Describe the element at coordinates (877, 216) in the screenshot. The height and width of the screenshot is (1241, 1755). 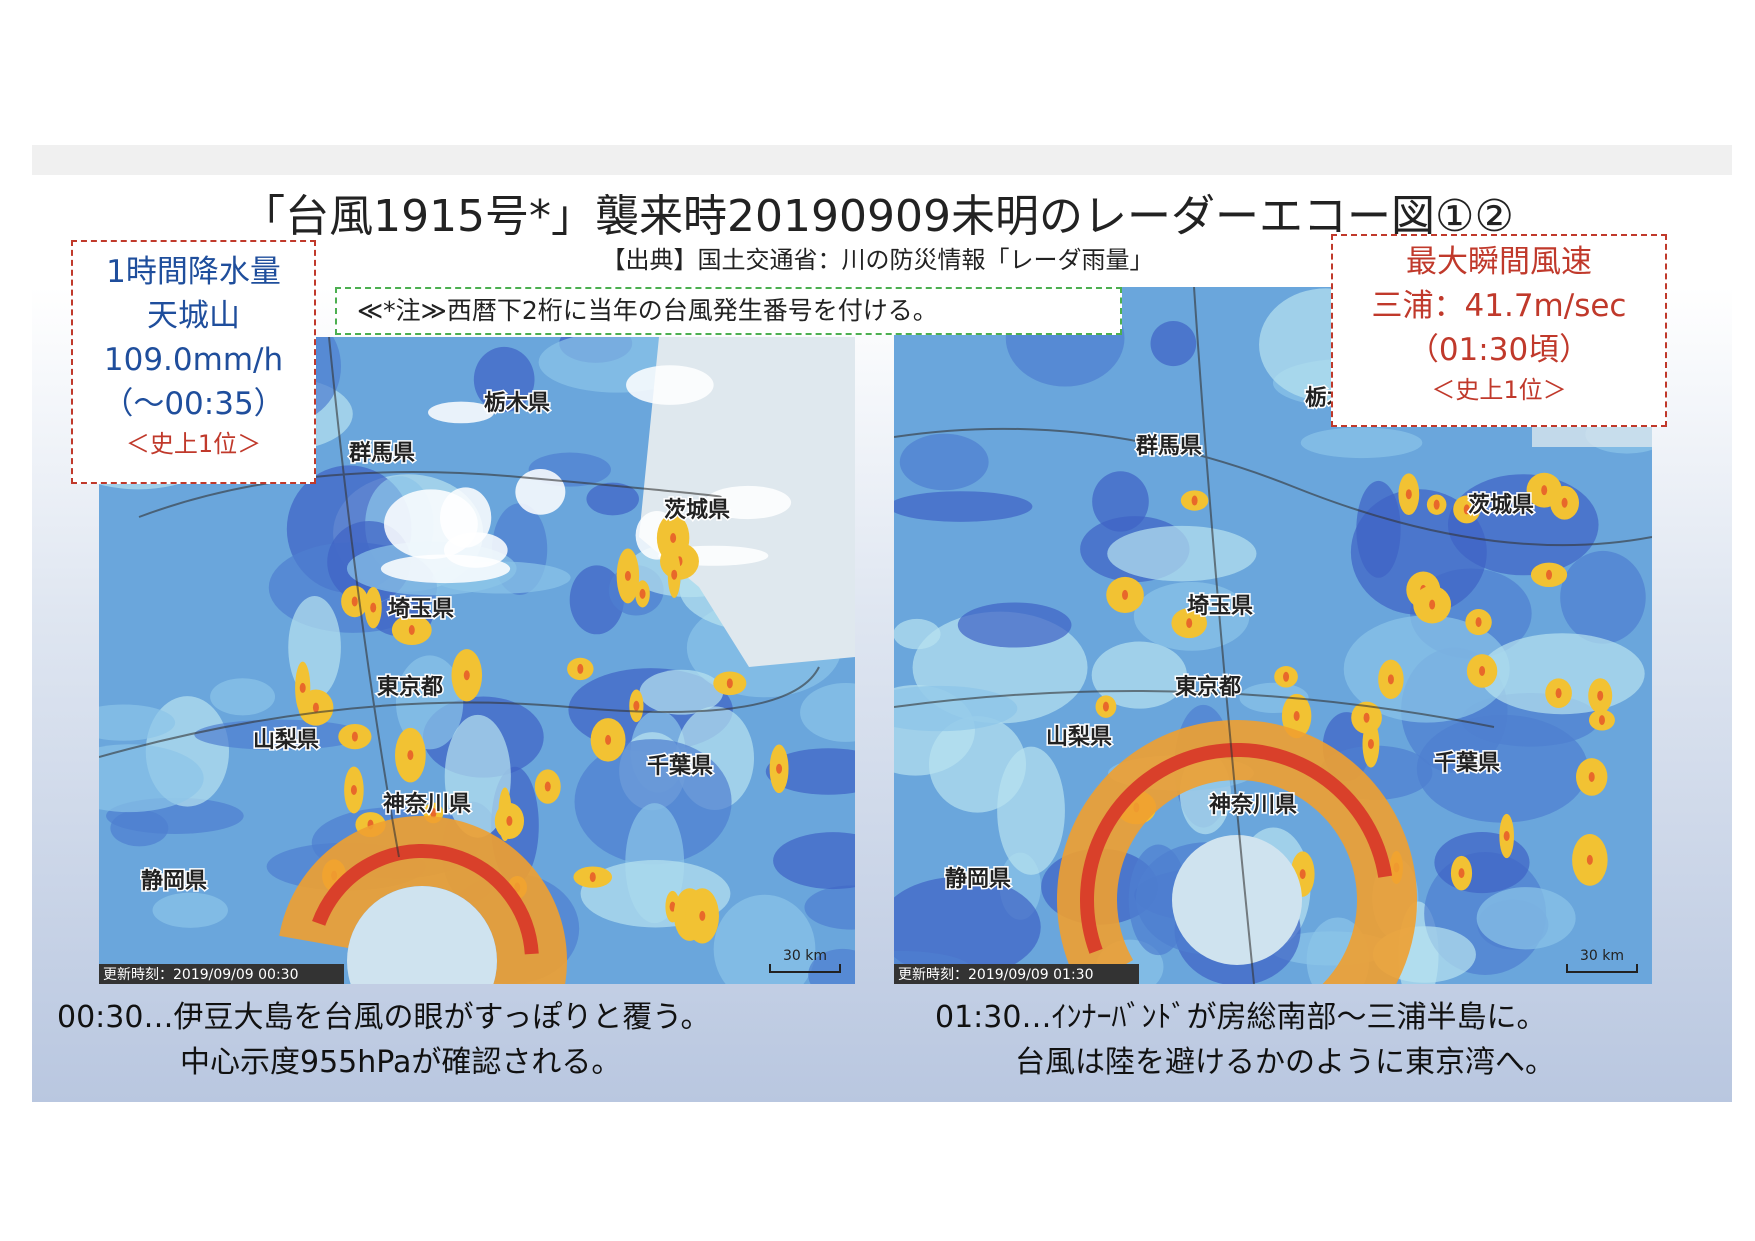
I see `title: 「台風1915号*」襲来時20190909未明のレーダーエコー図①②` at that location.